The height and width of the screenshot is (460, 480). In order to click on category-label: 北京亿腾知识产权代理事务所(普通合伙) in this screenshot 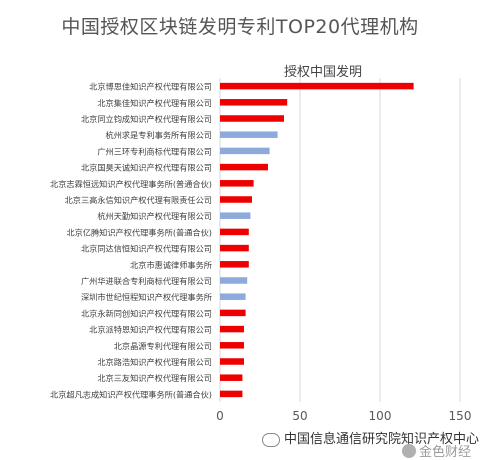, I will do `click(139, 232)`.